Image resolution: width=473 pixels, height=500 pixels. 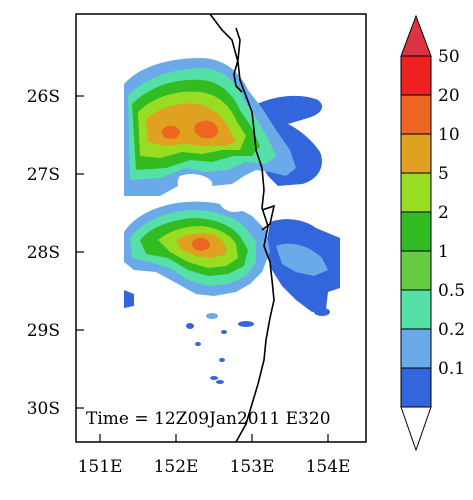 What do you see at coordinates (252, 467) in the screenshot?
I see `lon-label-153e: 153E` at bounding box center [252, 467].